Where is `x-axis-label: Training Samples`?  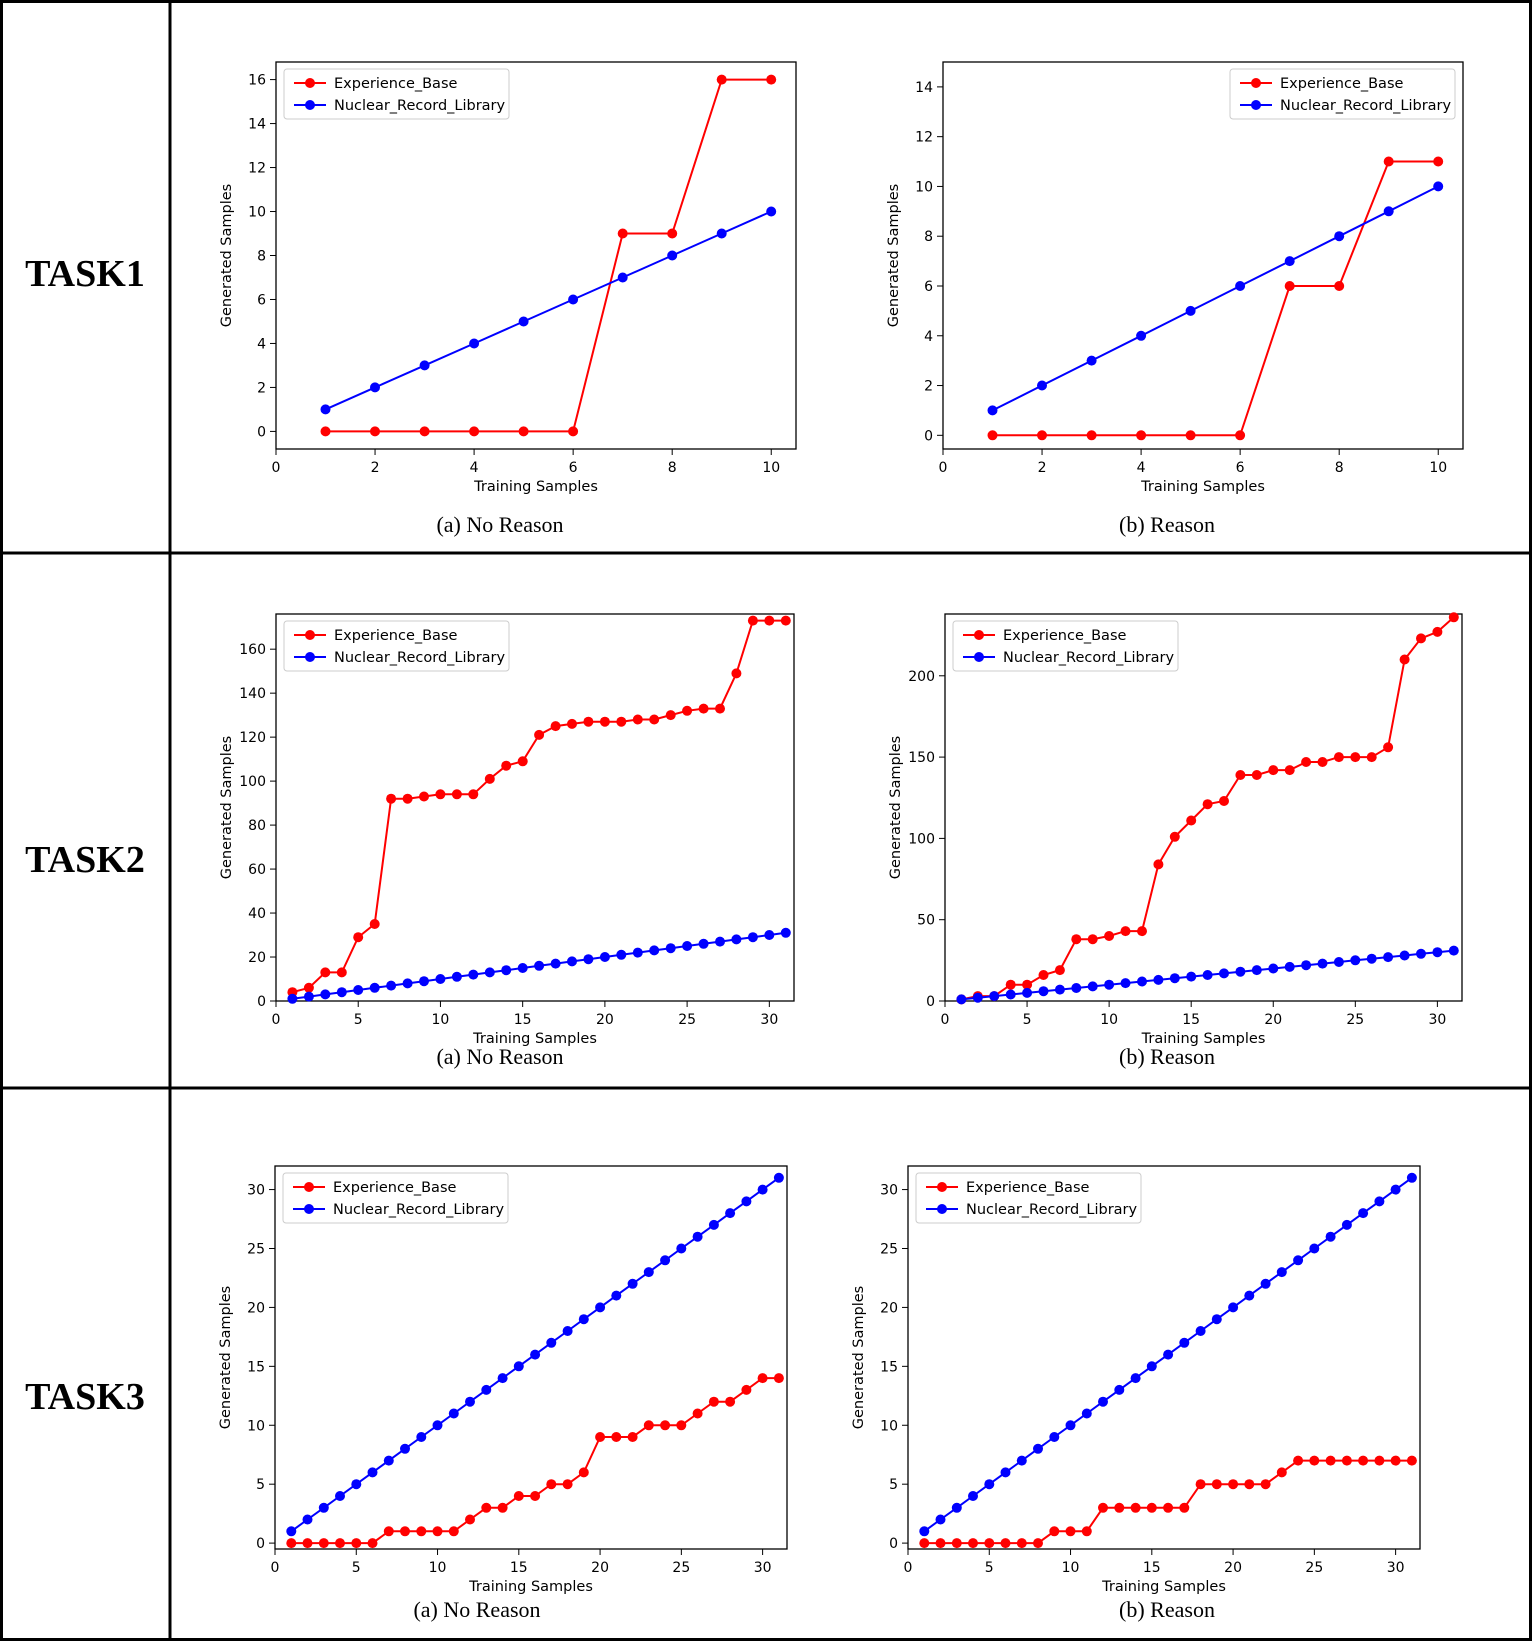 x-axis-label: Training Samples is located at coordinates (1163, 1587).